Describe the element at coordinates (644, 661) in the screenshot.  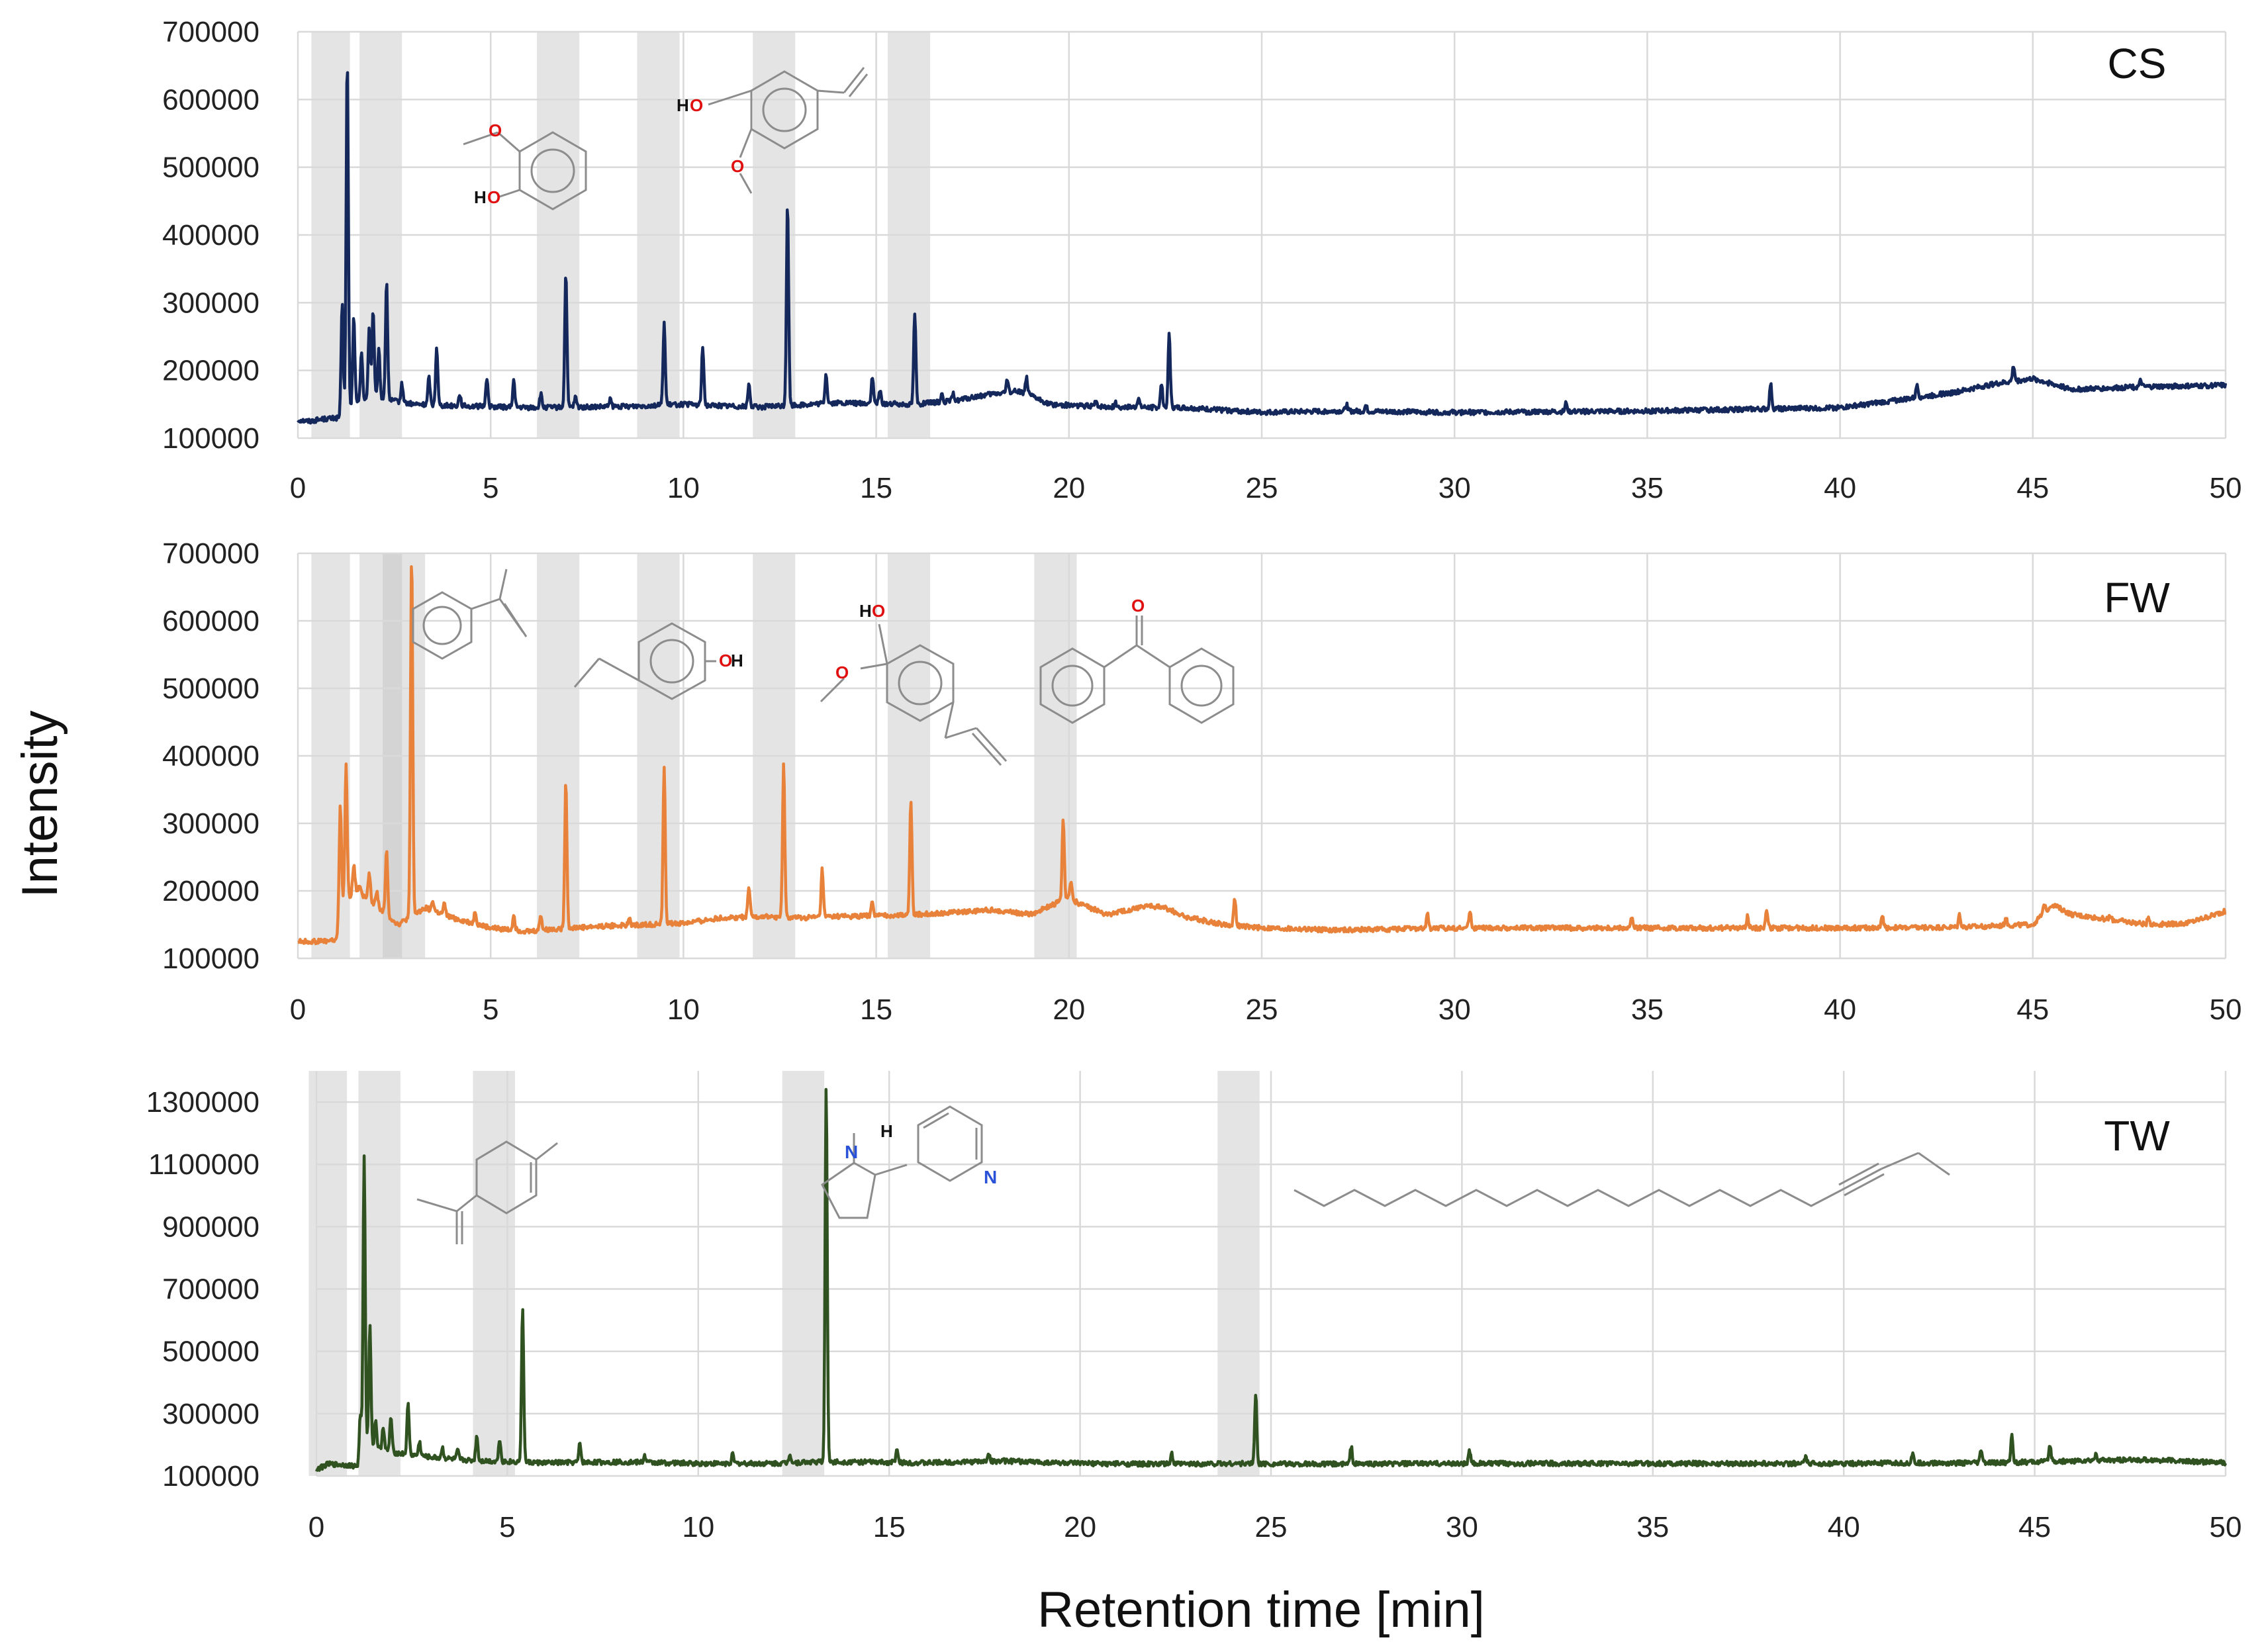
I see `structure-ethylphenol-icon` at that location.